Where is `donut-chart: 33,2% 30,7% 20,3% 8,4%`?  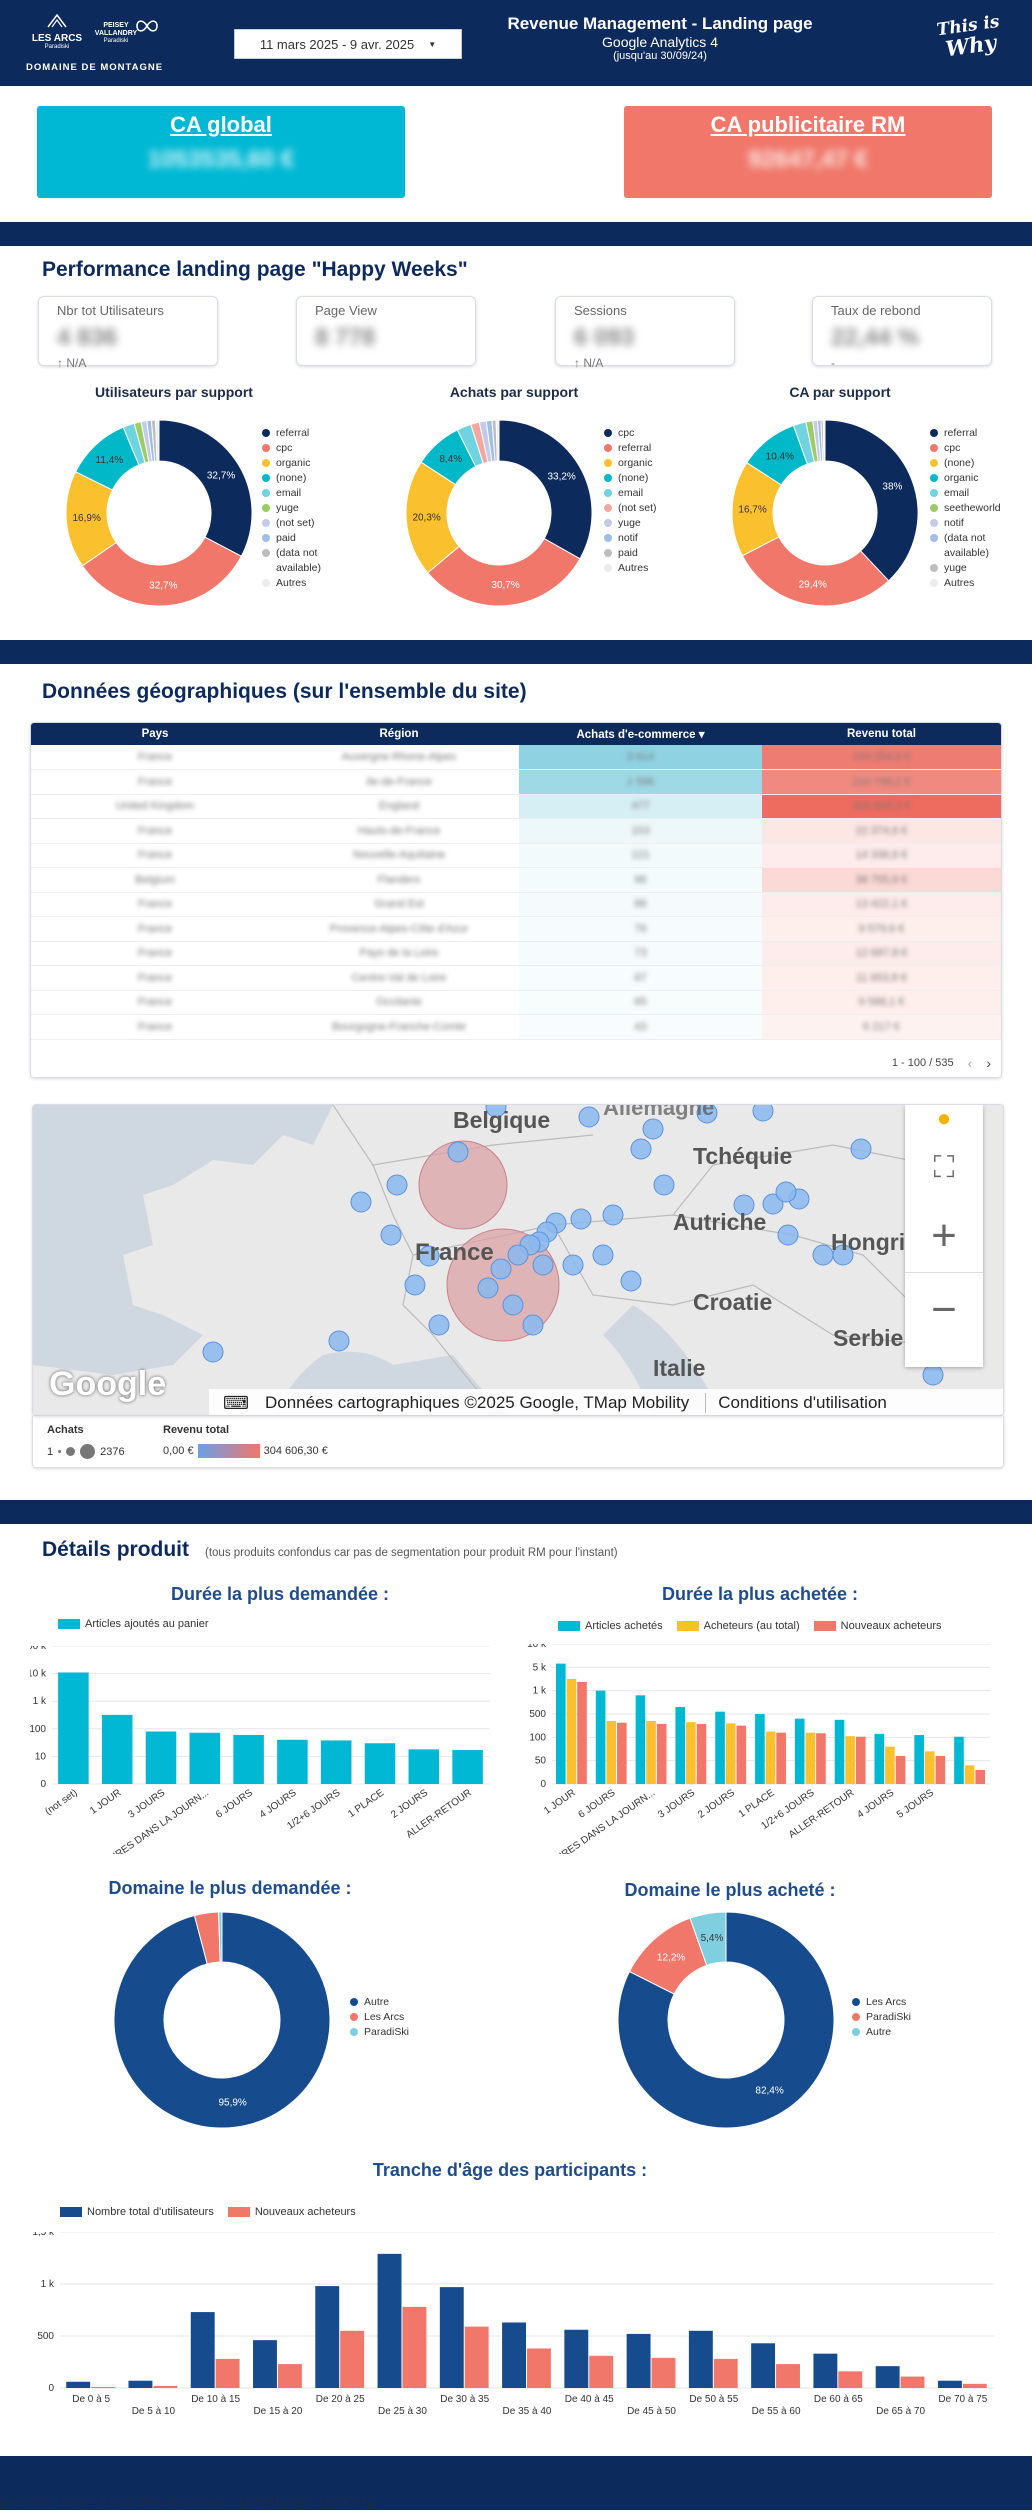
donut-chart: 33,2% 30,7% 20,3% 8,4% is located at coordinates (499, 513).